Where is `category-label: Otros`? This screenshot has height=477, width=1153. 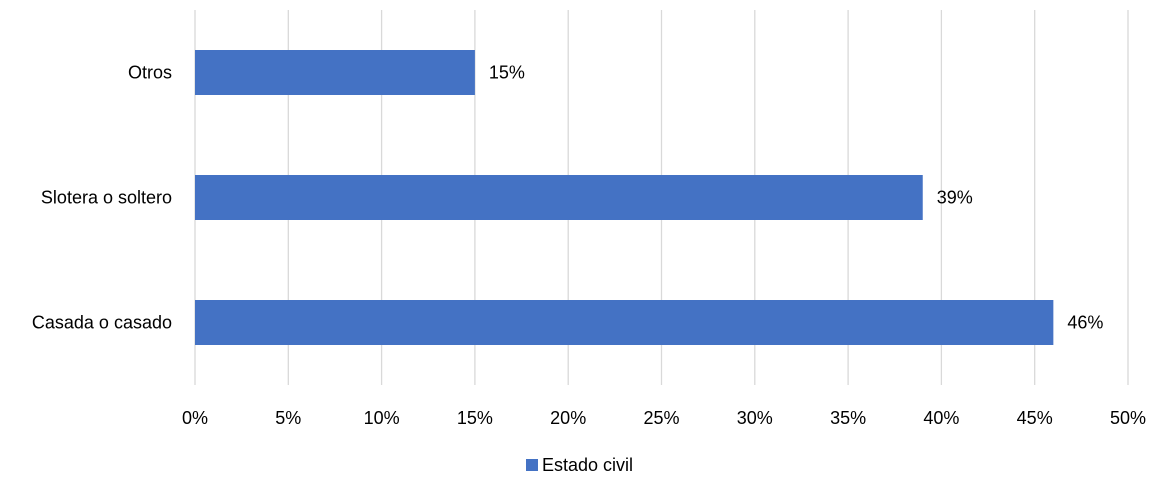
category-label: Otros is located at coordinates (150, 73).